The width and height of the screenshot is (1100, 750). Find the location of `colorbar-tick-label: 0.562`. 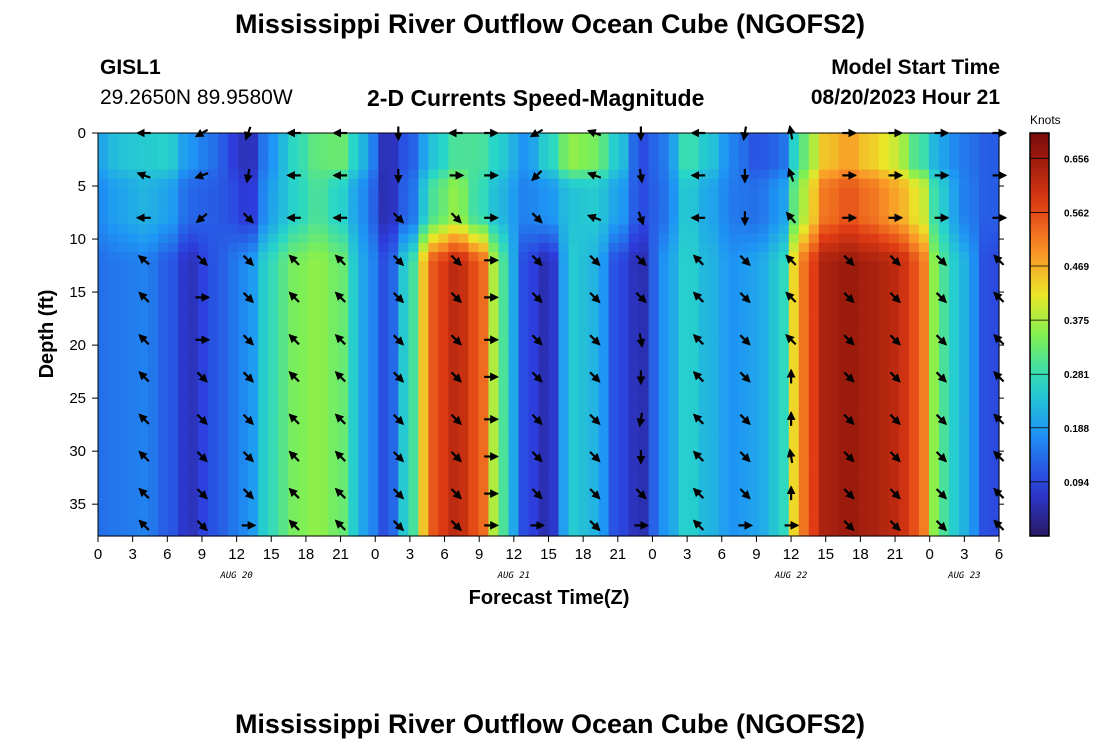

colorbar-tick-label: 0.562 is located at coordinates (1076, 213).